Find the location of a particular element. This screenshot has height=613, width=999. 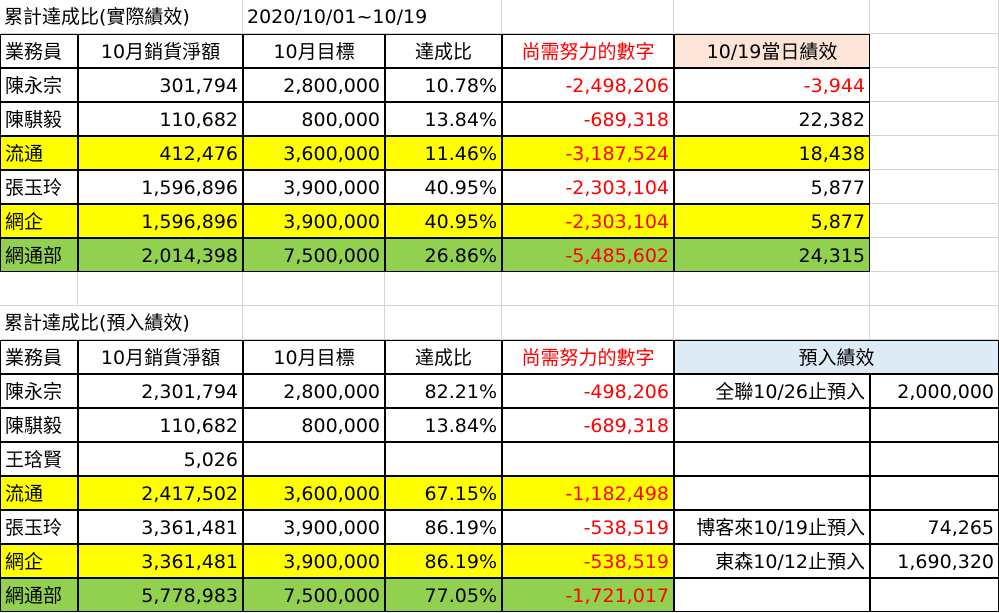

cell-sales: 301,794 is located at coordinates (160, 85).